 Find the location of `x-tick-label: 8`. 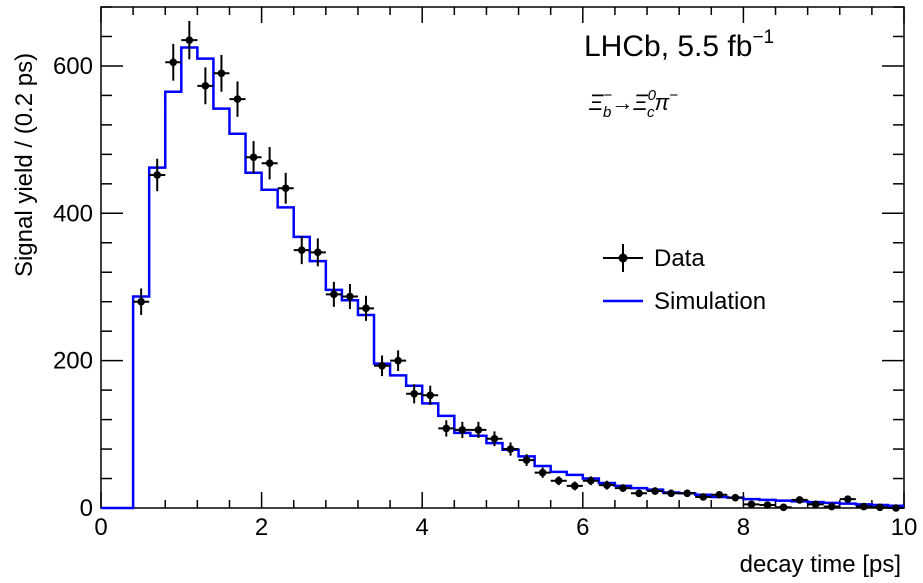

x-tick-label: 8 is located at coordinates (743, 527).